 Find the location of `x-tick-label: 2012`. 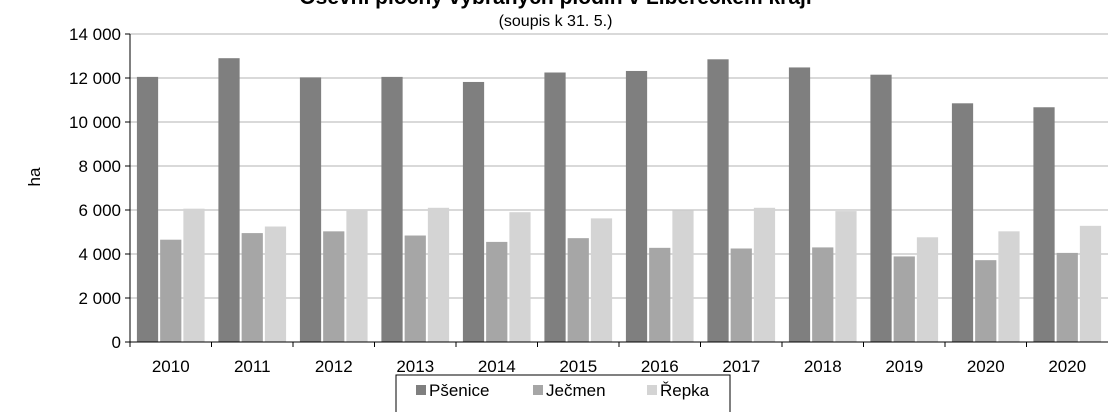

x-tick-label: 2012 is located at coordinates (334, 366).